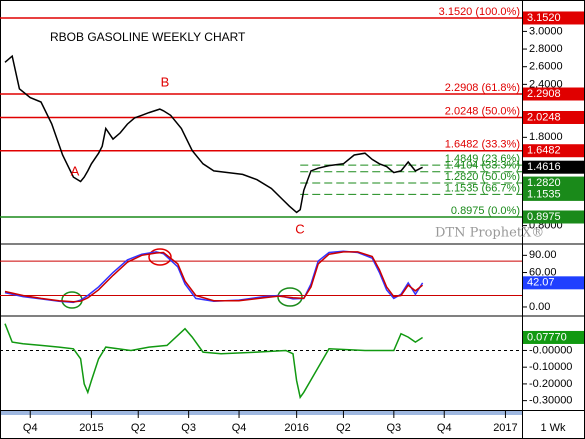 The width and height of the screenshot is (585, 439). I want to click on last-value-label: 1.4616, so click(544, 167).